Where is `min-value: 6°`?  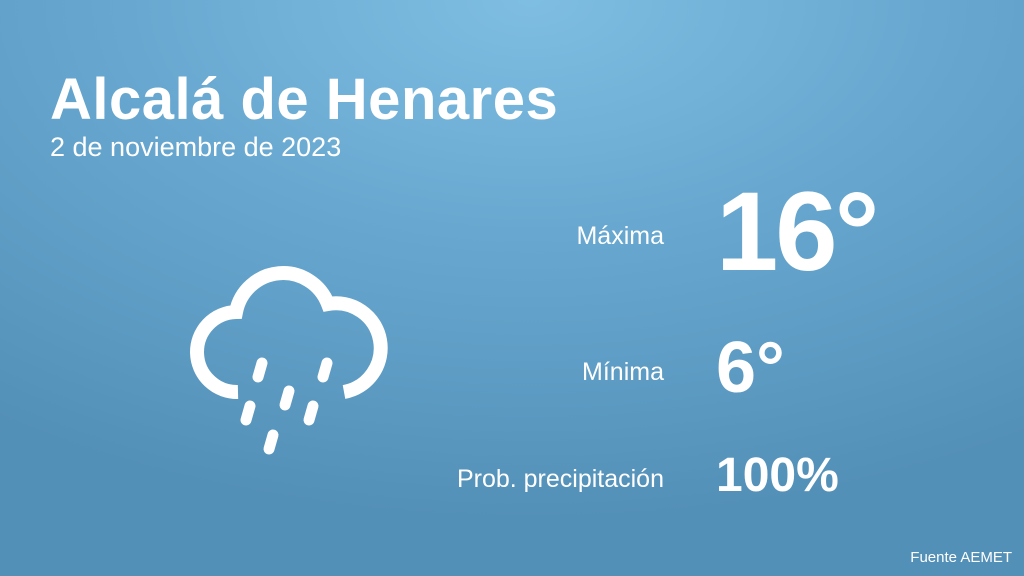
min-value: 6° is located at coordinates (750, 368).